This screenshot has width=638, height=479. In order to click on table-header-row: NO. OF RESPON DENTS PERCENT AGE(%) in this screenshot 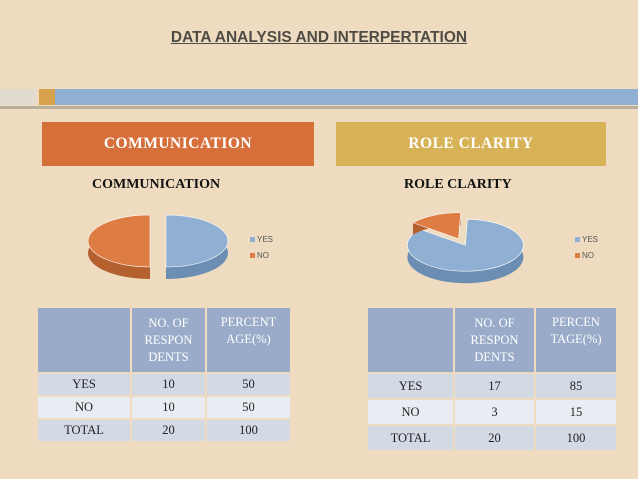, I will do `click(164, 340)`.